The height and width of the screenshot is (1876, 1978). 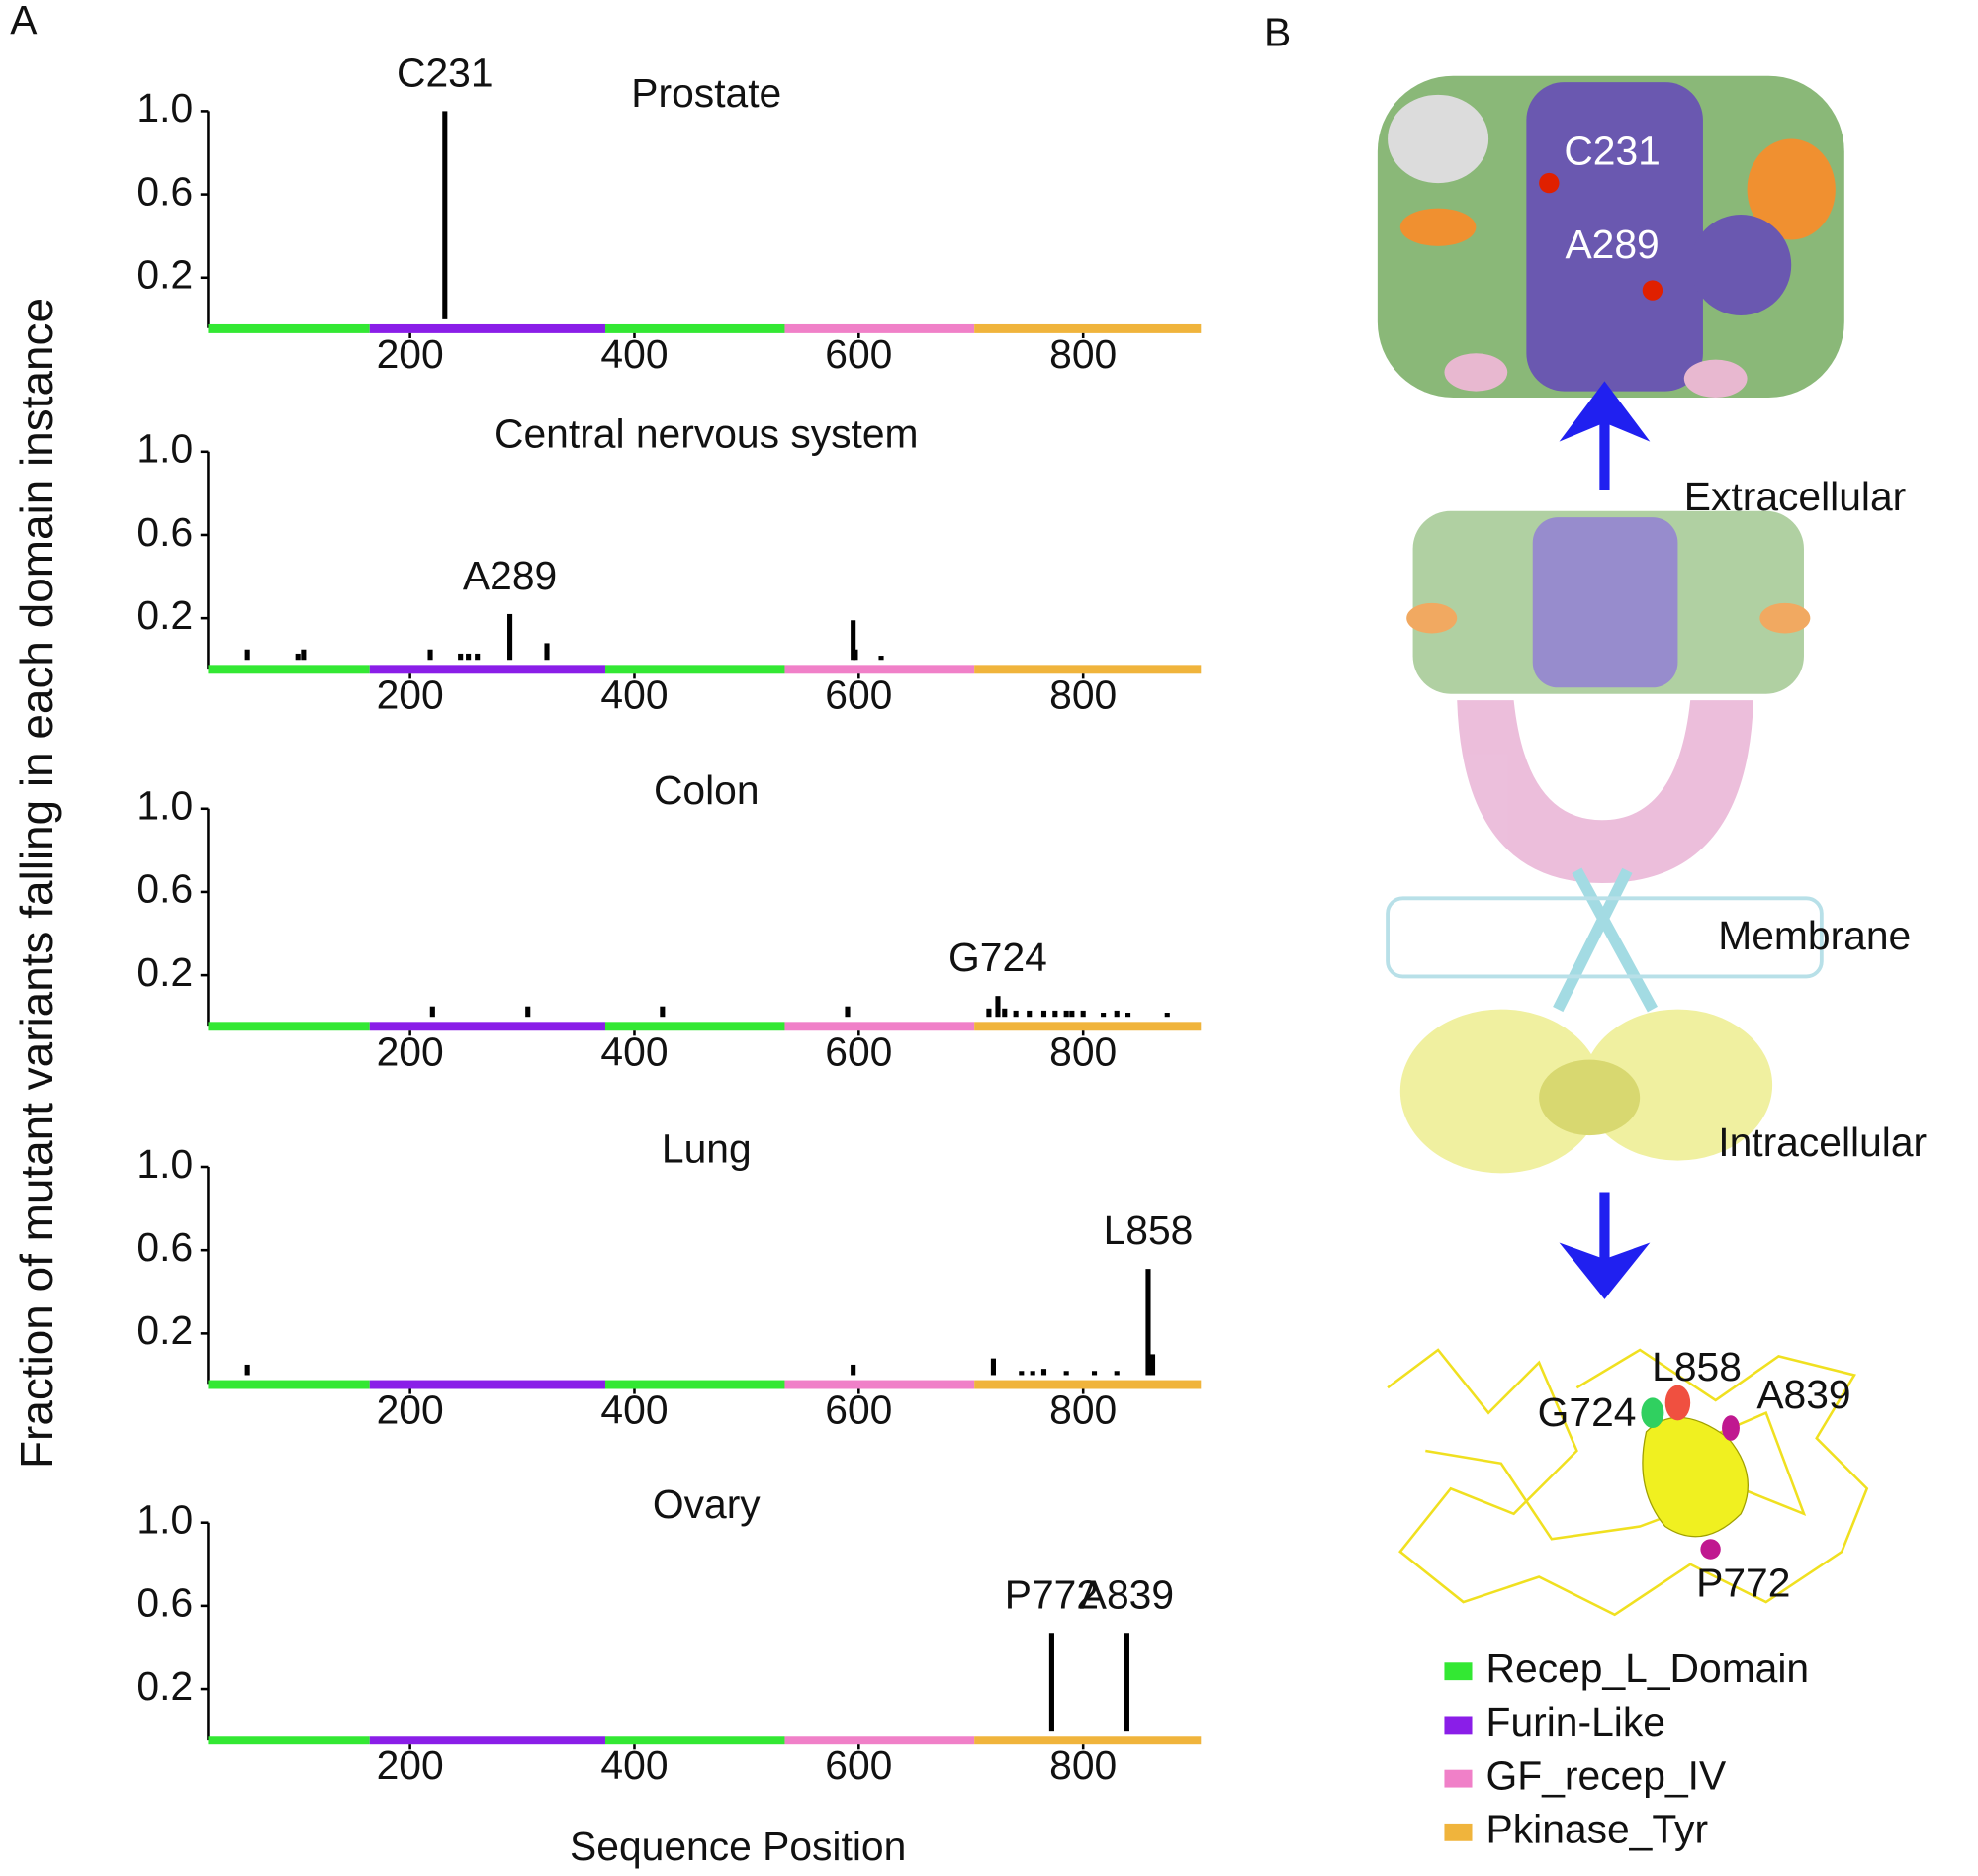 I want to click on arrow-up, so click(x=1605, y=436).